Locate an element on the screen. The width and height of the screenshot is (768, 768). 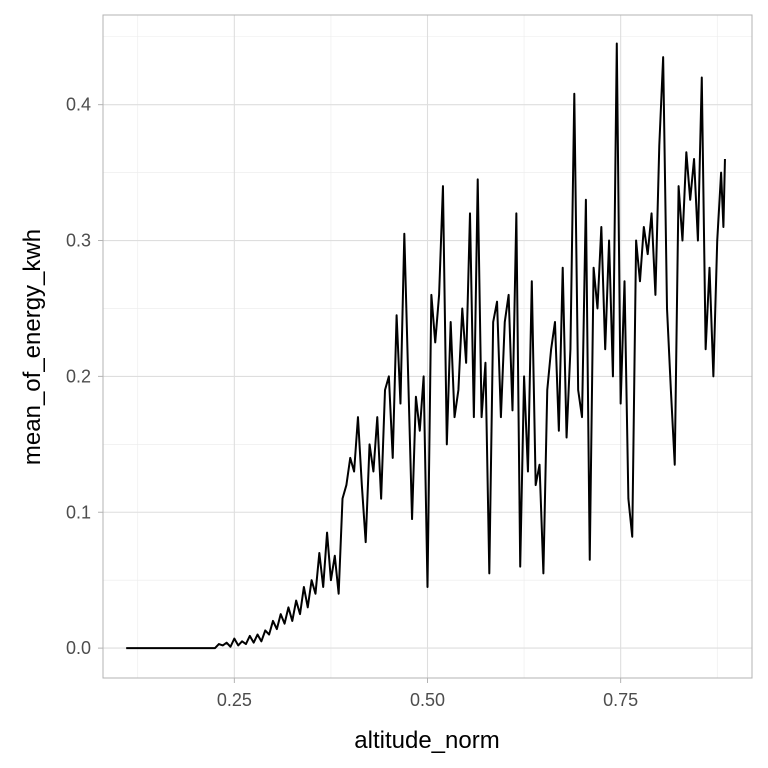
x-tick-label: 0.50 is located at coordinates (427, 700).